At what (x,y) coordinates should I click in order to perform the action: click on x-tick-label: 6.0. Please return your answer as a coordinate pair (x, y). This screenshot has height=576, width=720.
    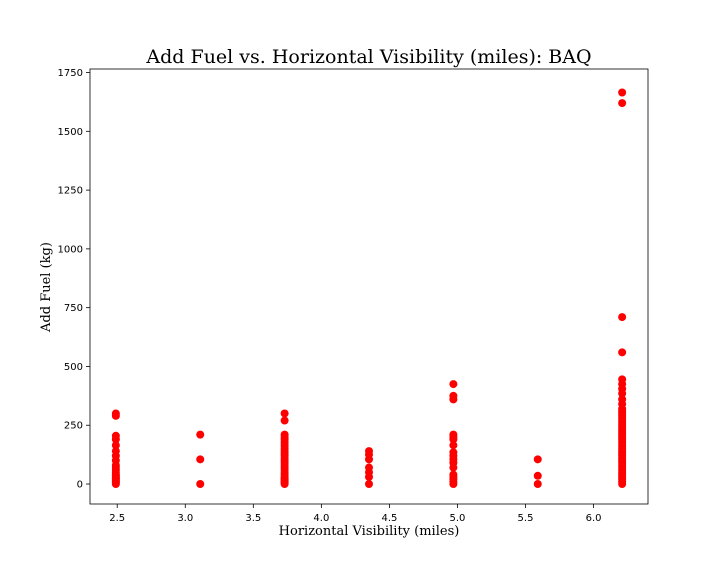
    Looking at the image, I should click on (594, 518).